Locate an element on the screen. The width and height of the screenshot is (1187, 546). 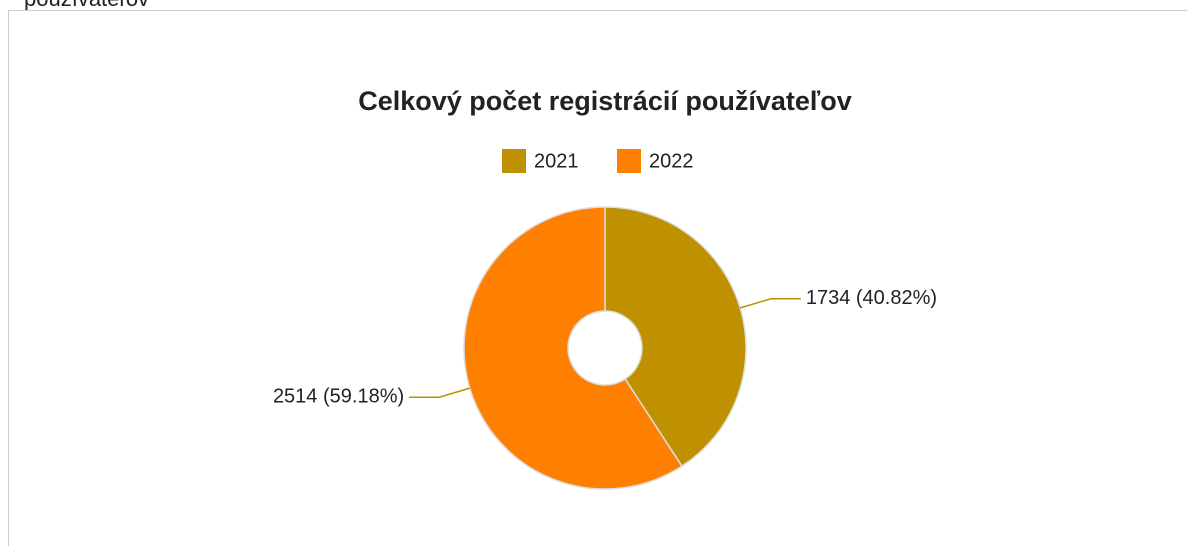
legend-label: 2021 is located at coordinates (556, 161).